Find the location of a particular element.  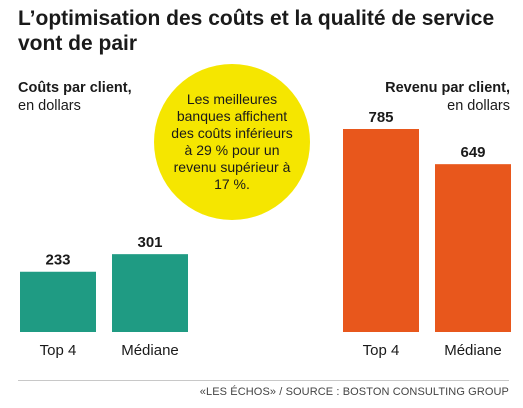

data-label: 785 is located at coordinates (380, 117).